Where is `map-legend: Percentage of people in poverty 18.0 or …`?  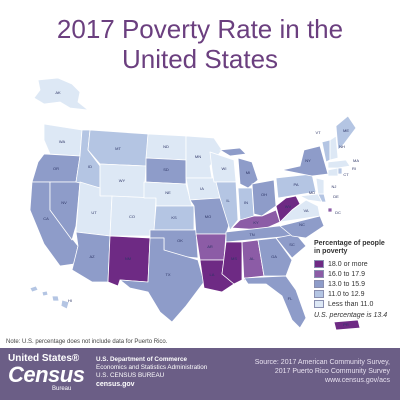 map-legend: Percentage of people in poverty 18.0 or … is located at coordinates (356, 279).